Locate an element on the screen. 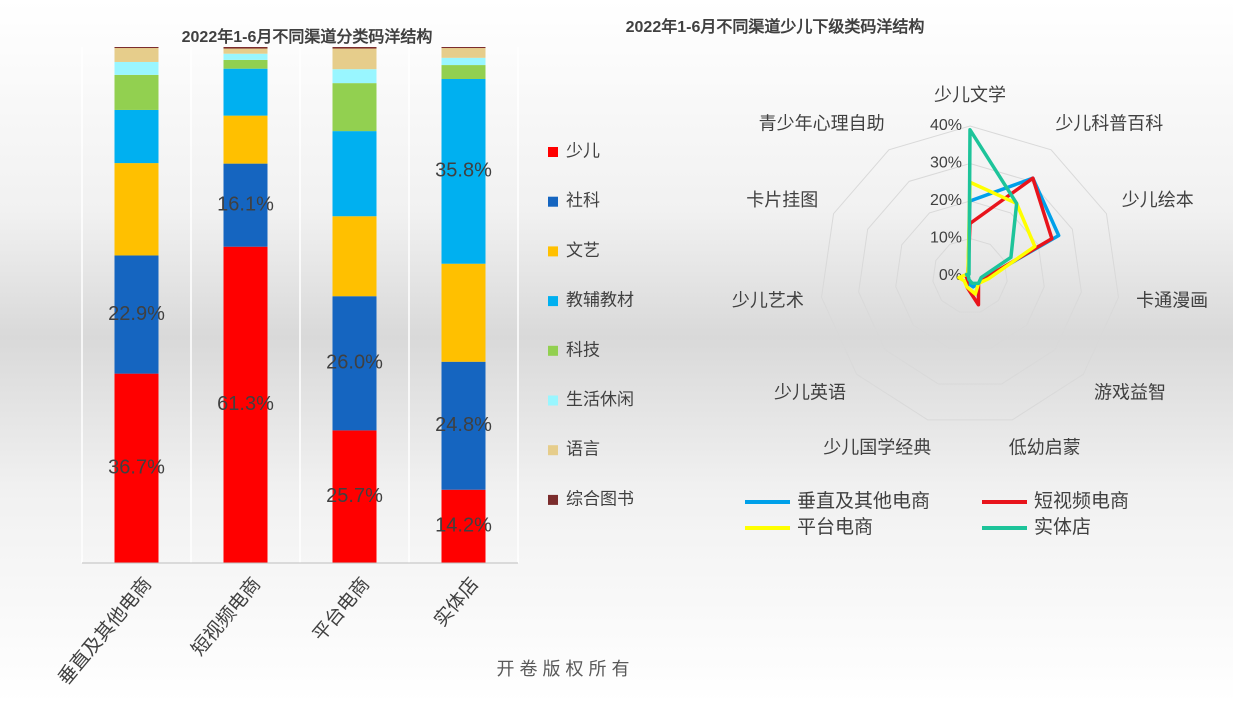  data-label: 16.1% is located at coordinates (245, 204).